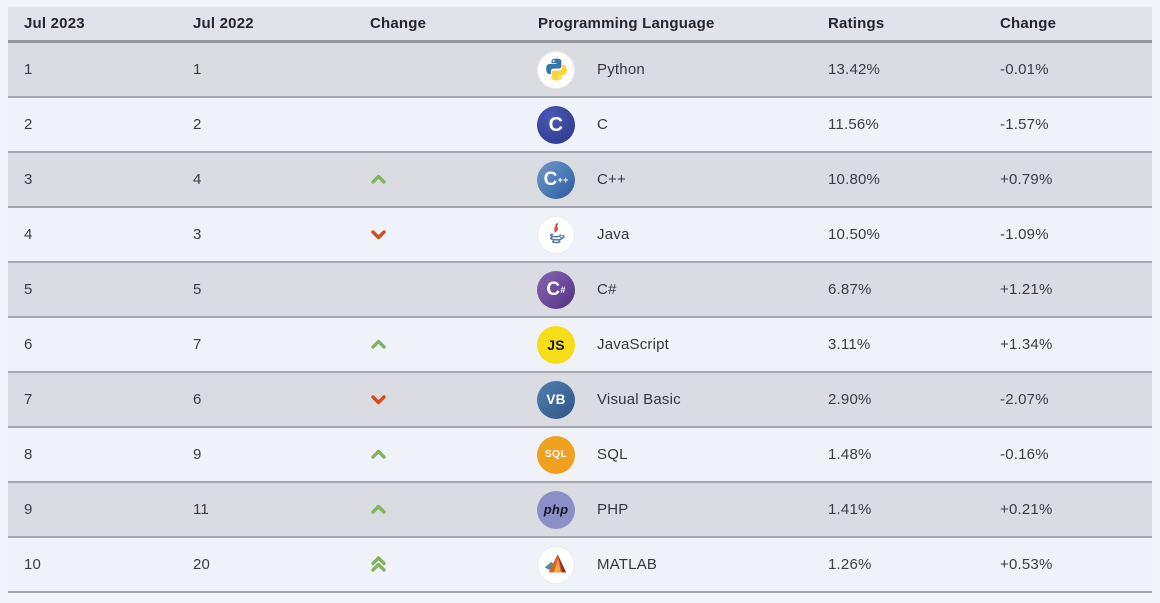 The height and width of the screenshot is (603, 1160). Describe the element at coordinates (197, 179) in the screenshot. I see `rank-2022: 4` at that location.